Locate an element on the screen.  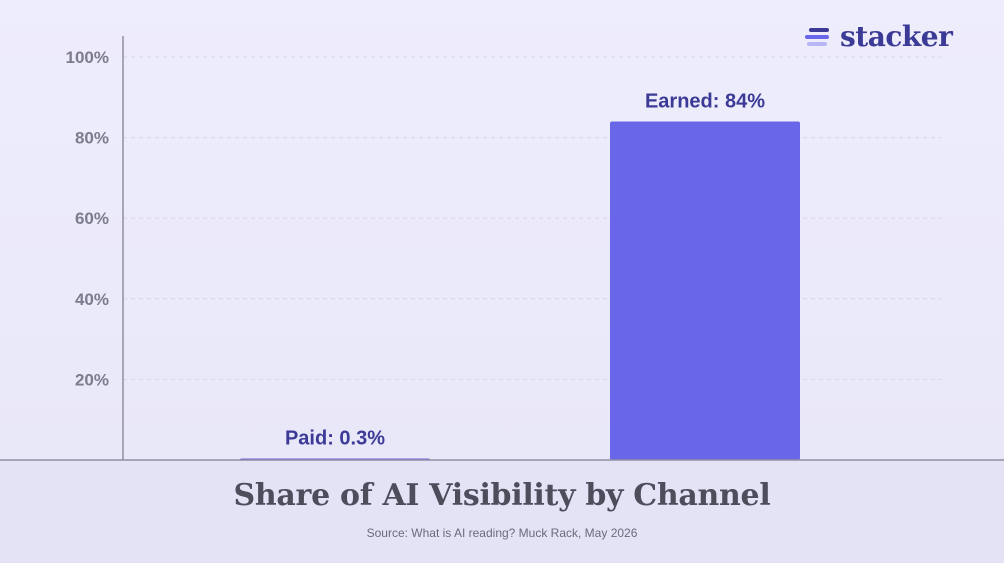
logo-line-middle is located at coordinates (817, 37).